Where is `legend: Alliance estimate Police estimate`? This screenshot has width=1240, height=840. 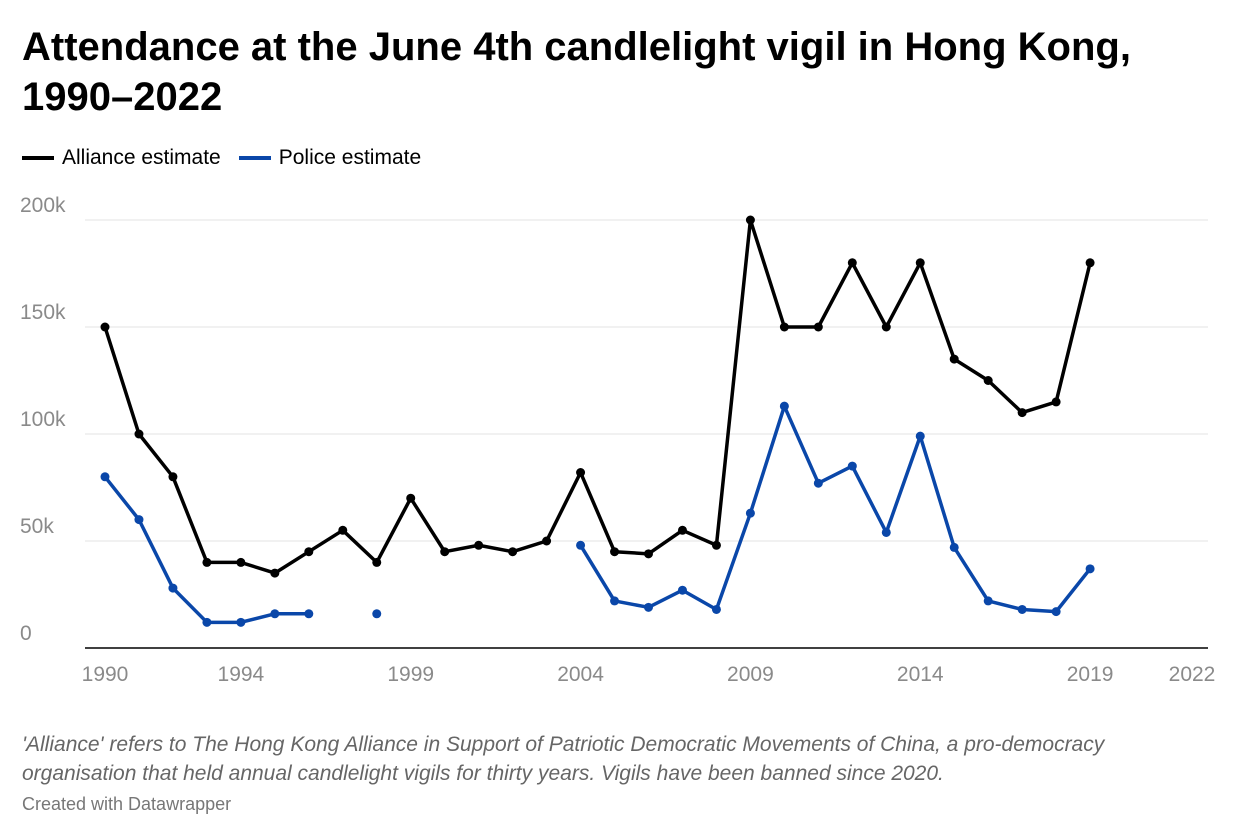
legend: Alliance estimate Police estimate is located at coordinates (221, 158).